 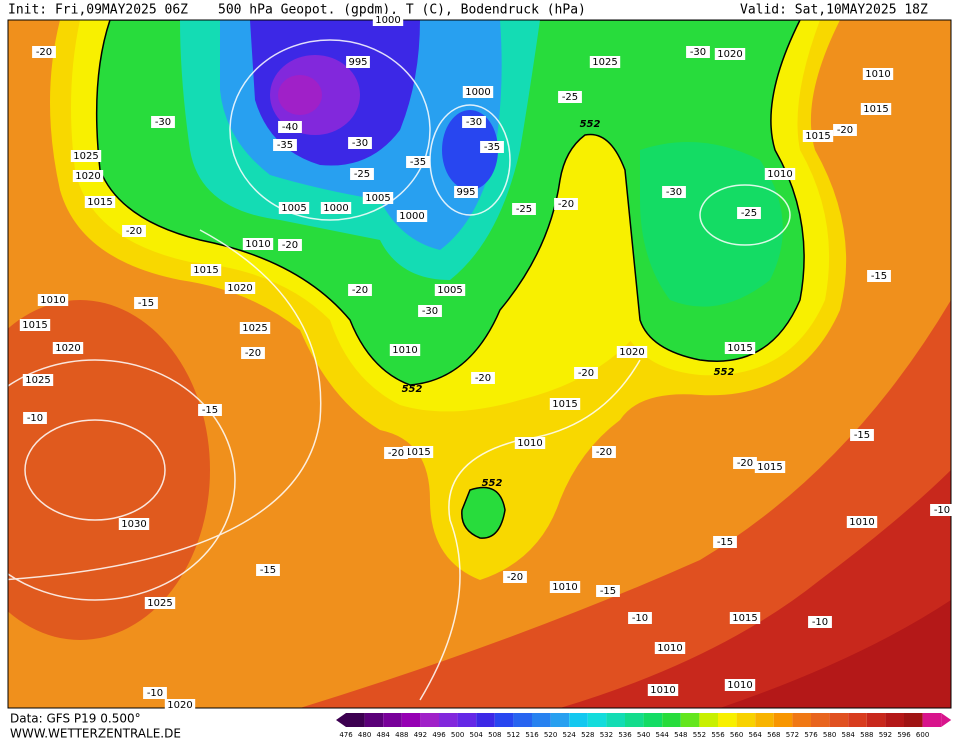 I want to click on colorbar-label: 512, so click(x=513, y=735).